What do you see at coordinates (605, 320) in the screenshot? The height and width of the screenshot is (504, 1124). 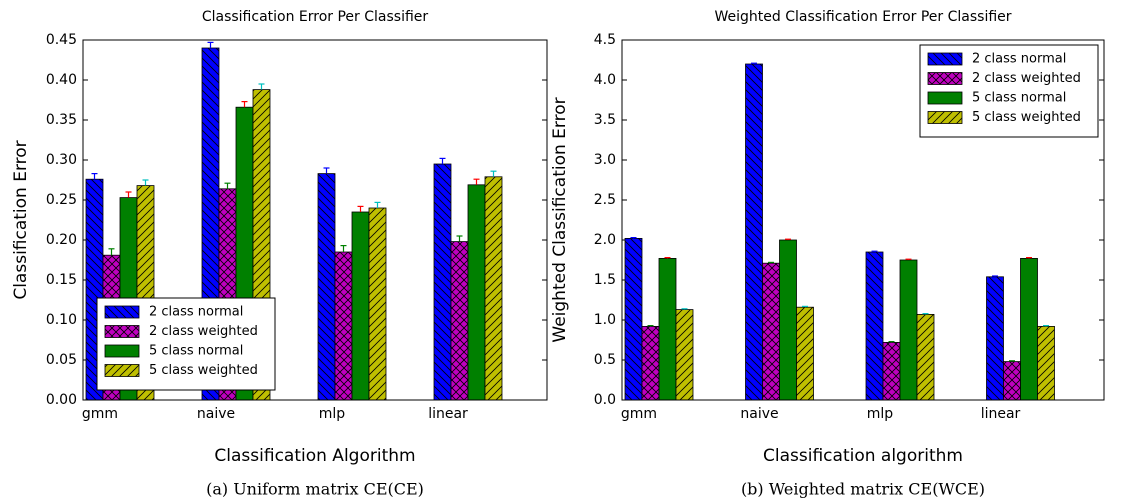 I see `y-tick-label: 1.0` at bounding box center [605, 320].